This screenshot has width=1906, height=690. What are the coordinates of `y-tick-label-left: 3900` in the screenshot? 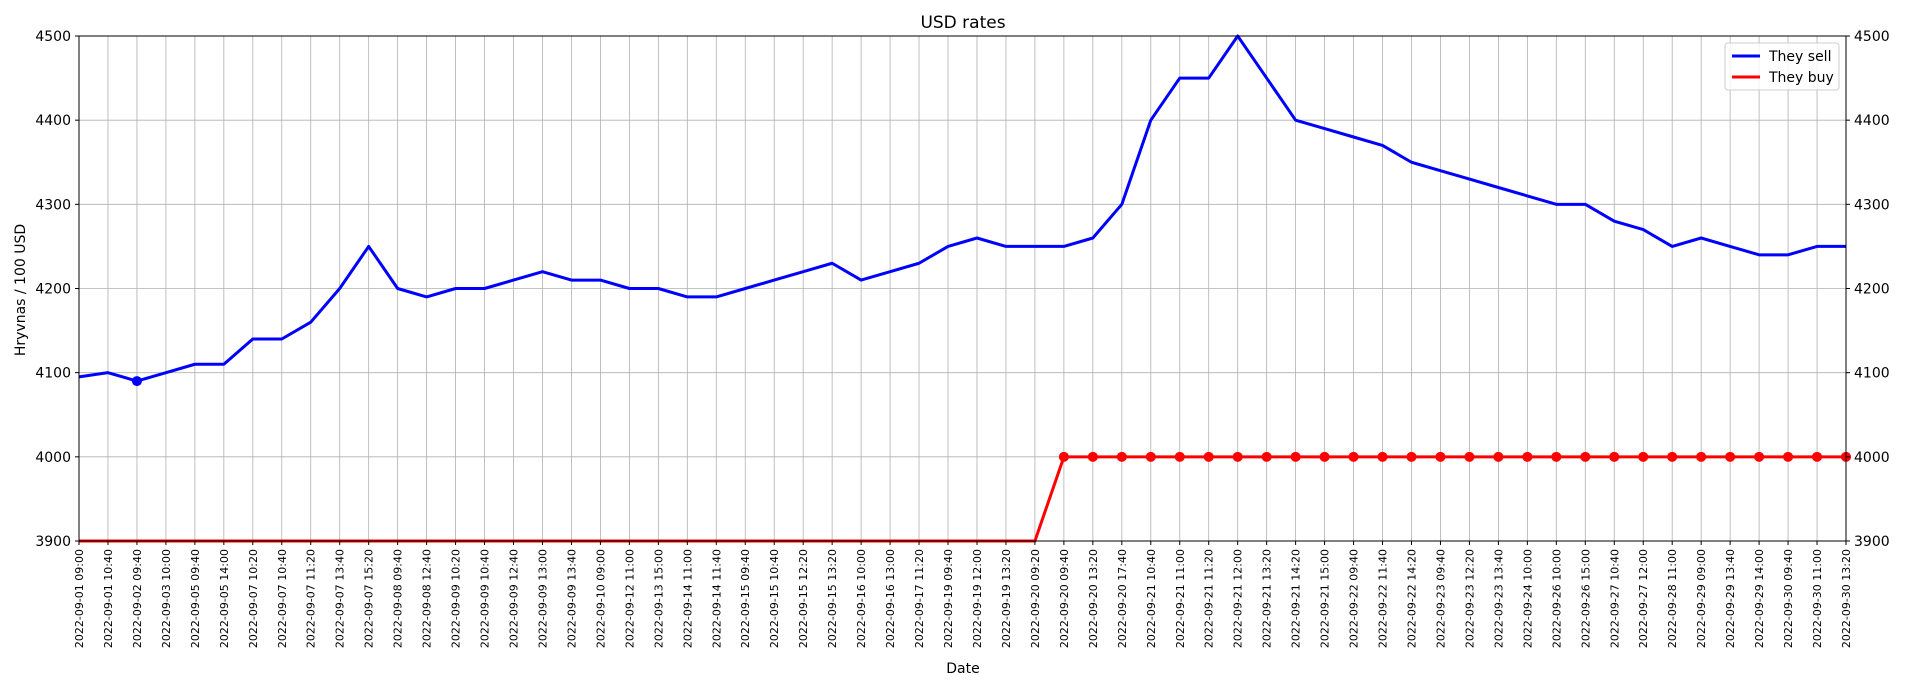 It's located at (53, 542).